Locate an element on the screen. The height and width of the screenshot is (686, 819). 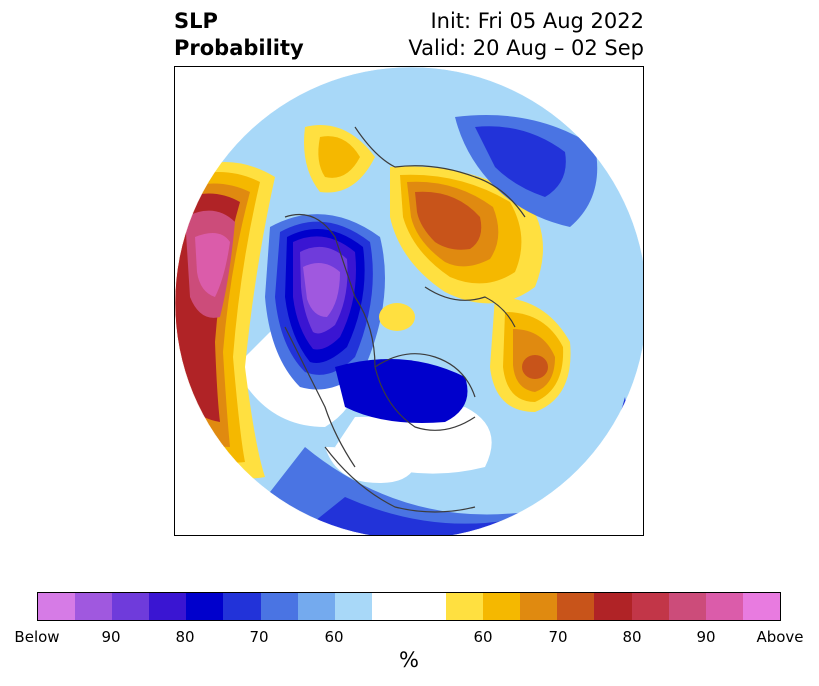
title-line-probability: Probability is located at coordinates (239, 48).